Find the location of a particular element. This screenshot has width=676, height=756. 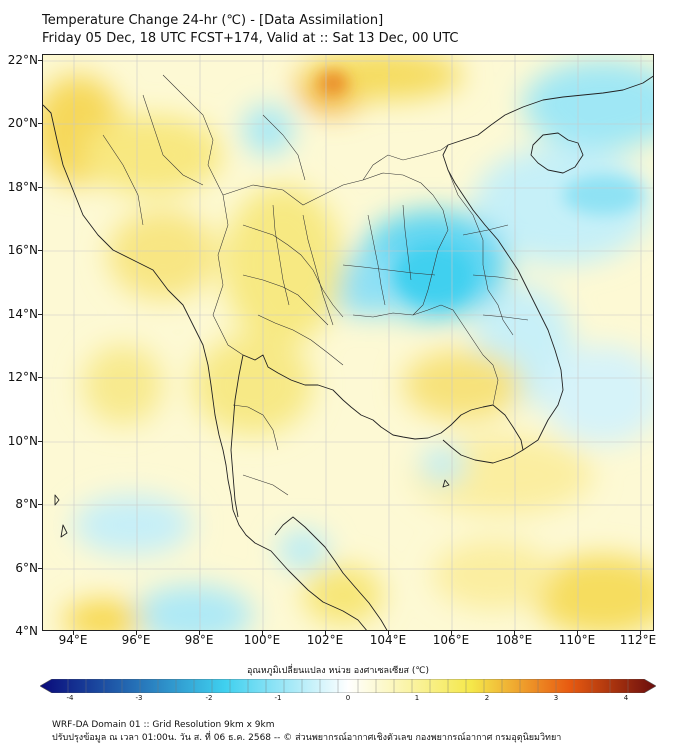

hainan-island is located at coordinates (557, 153).